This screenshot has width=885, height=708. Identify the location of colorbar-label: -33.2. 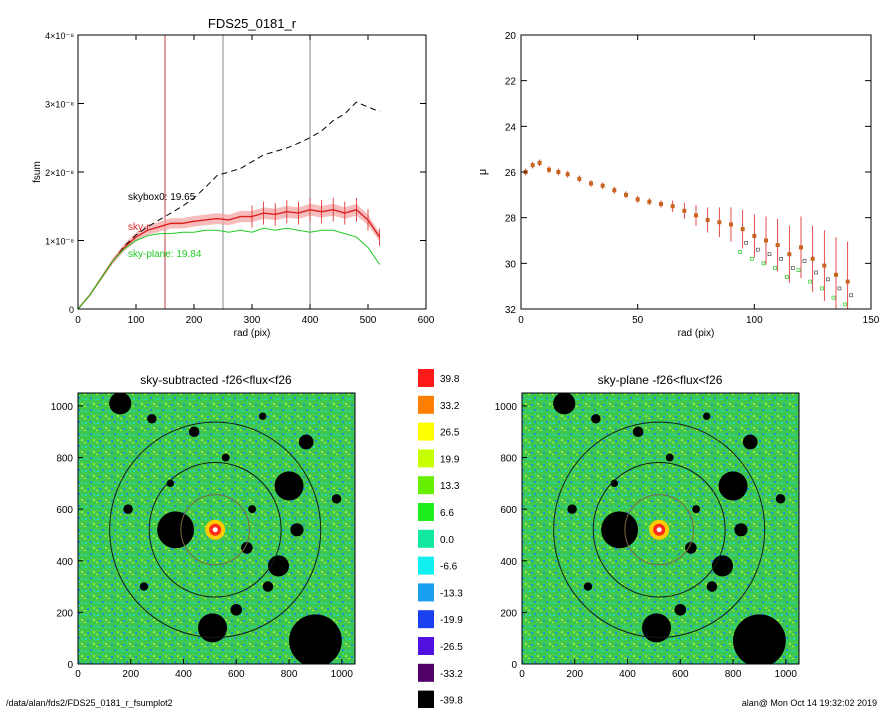
(451, 674).